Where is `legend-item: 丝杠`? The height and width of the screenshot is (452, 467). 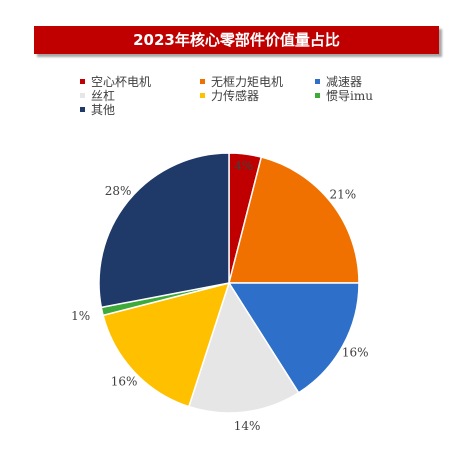 legend-item: 丝杠 is located at coordinates (97, 95).